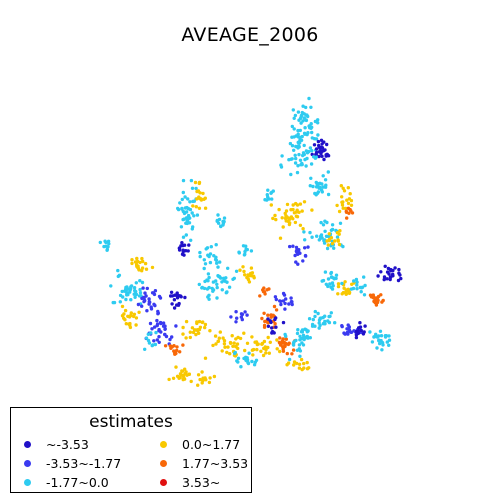  What do you see at coordinates (66, 482) in the screenshot?
I see `legend-item-mid-low: -1.77~0.0` at bounding box center [66, 482].